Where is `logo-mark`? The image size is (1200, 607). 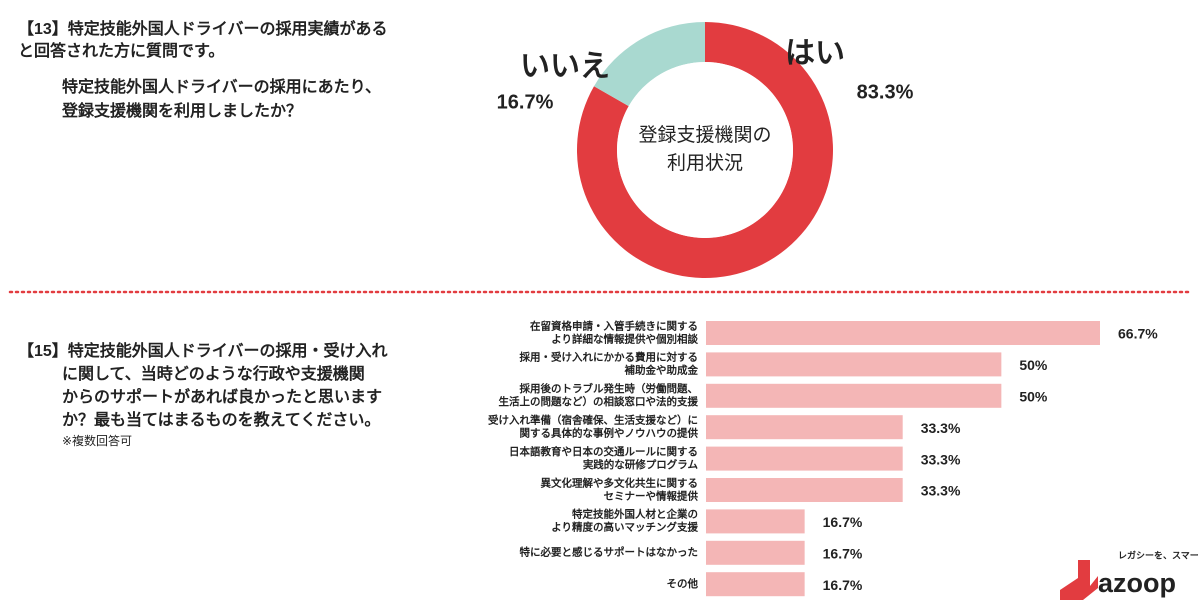
logo-mark is located at coordinates (1079, 580).